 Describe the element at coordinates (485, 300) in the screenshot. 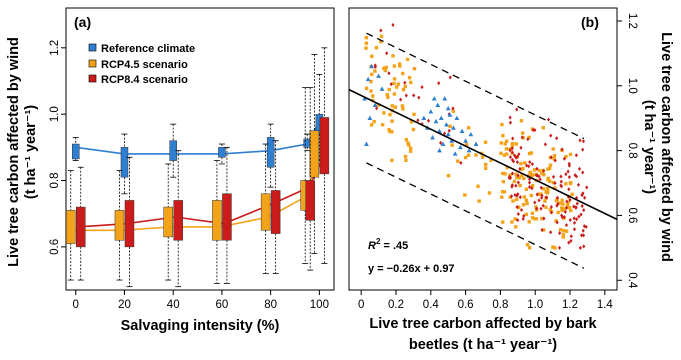

I see `panel-b-x-axis: 0 0.2 0.4 0.6 0.8 1.0 1.2 1.4` at that location.